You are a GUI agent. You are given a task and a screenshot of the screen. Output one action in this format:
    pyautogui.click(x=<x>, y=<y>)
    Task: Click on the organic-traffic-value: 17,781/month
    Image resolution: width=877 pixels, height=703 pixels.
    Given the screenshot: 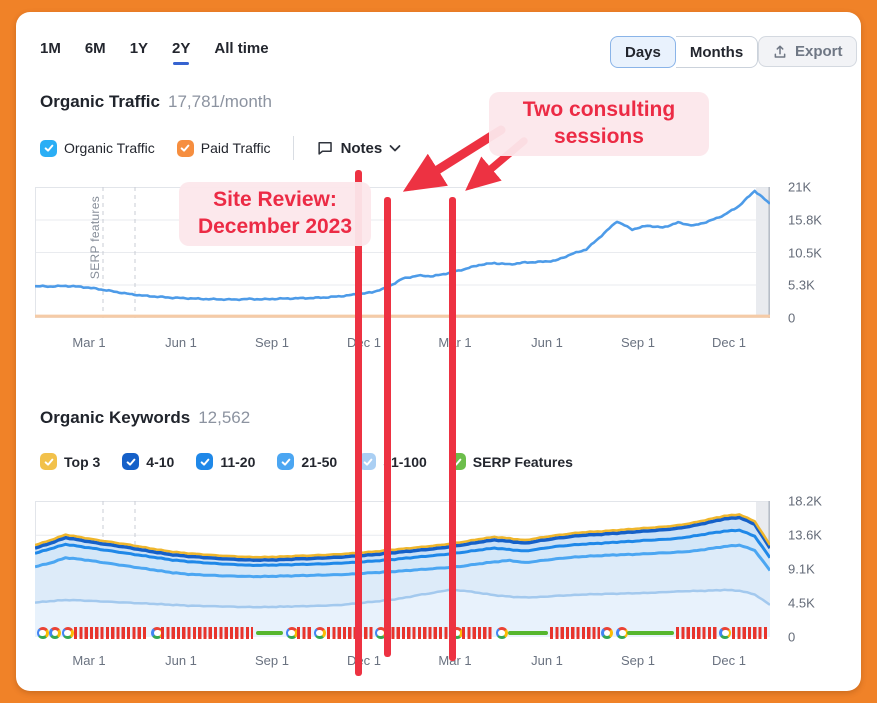 What is the action you would take?
    pyautogui.click(x=219, y=101)
    